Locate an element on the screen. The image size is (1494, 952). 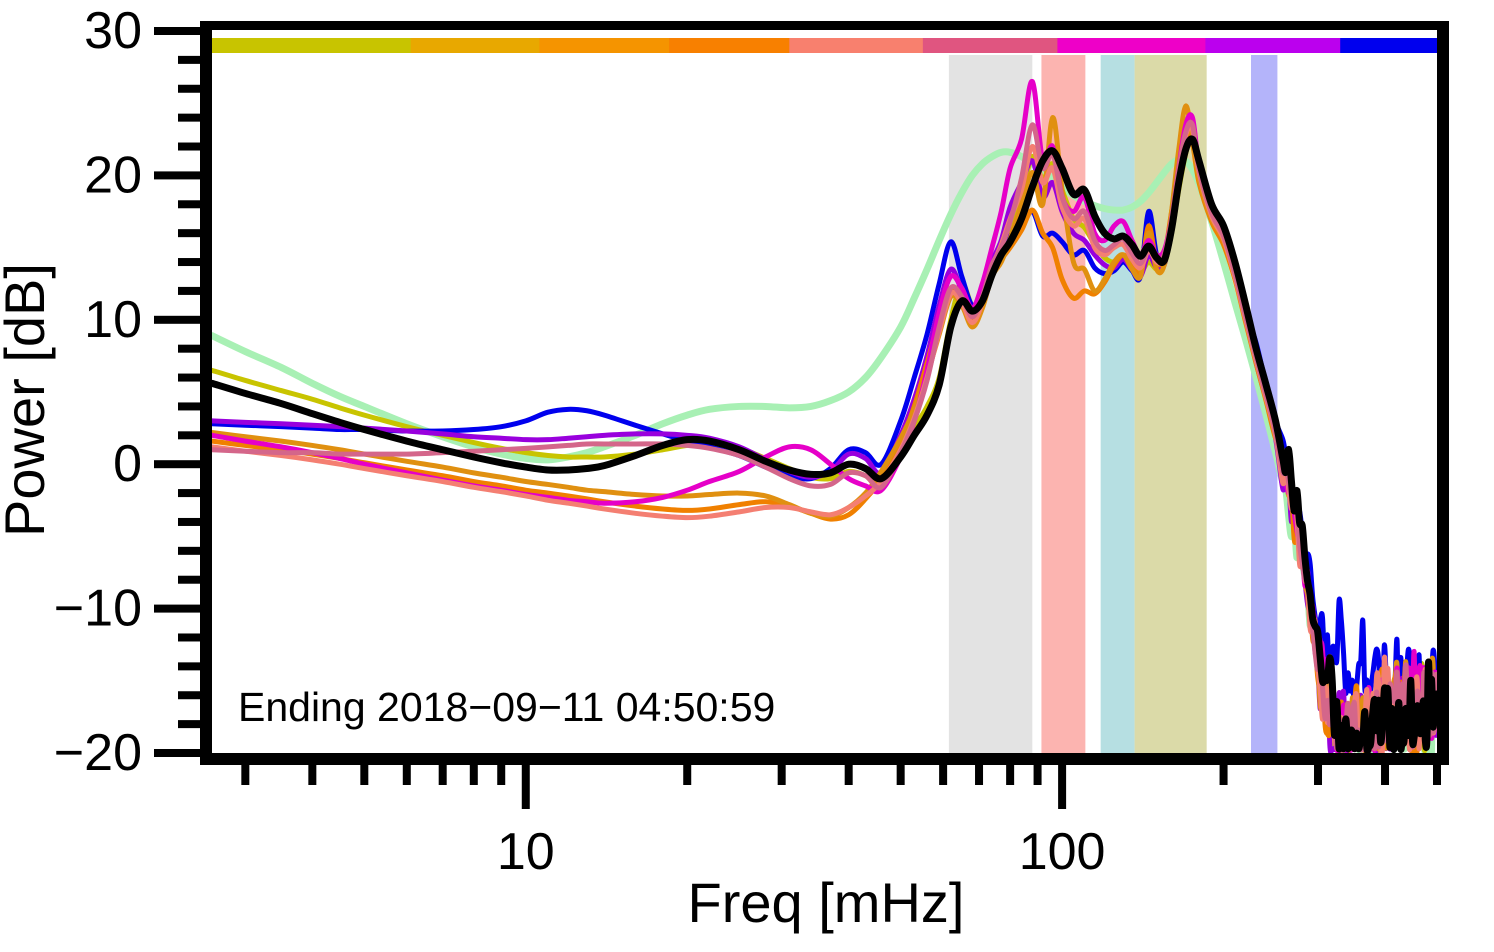
y-tick-label: 20 is located at coordinates (113, 175).